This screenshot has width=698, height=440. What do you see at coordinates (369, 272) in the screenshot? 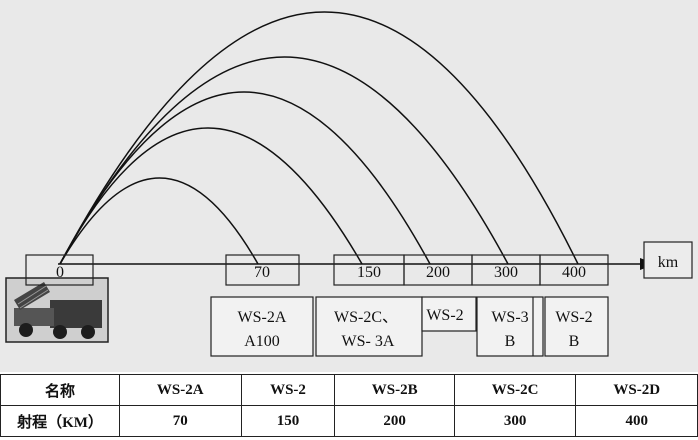
I see `tick-label-150: 150` at bounding box center [369, 272].